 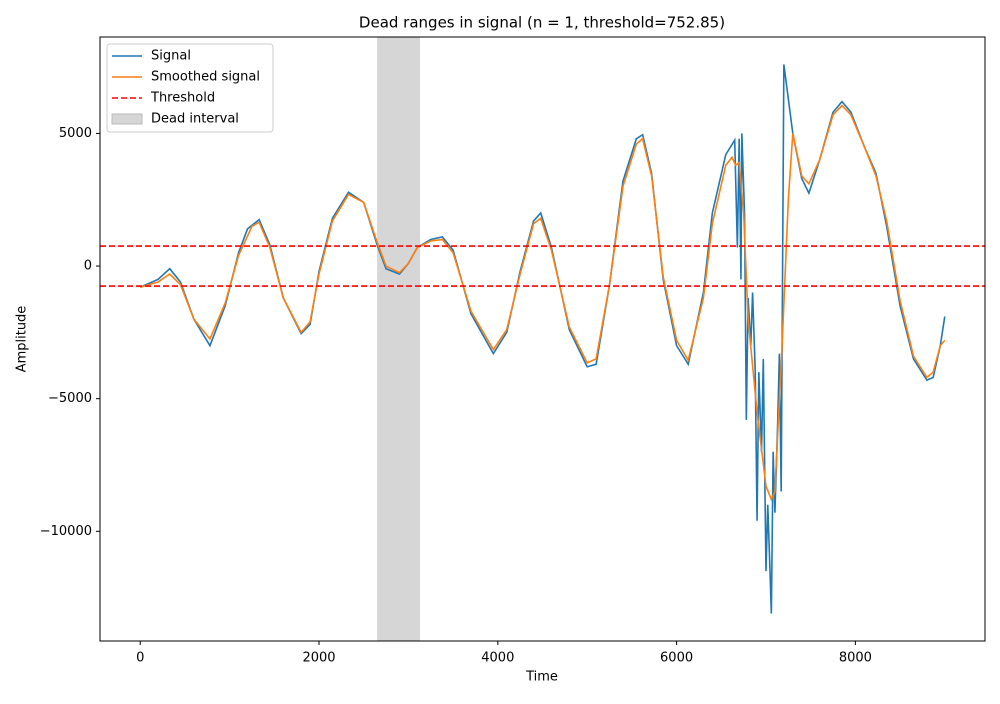 I want to click on legend-label: Signal, so click(x=171, y=56).